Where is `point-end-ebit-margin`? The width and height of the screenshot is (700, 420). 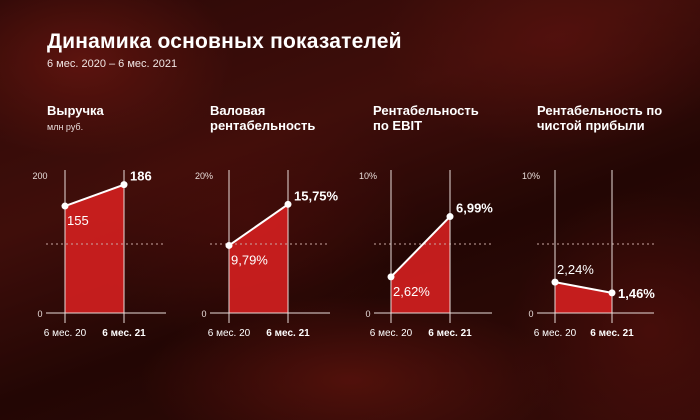
point-end-ebit-margin is located at coordinates (450, 217).